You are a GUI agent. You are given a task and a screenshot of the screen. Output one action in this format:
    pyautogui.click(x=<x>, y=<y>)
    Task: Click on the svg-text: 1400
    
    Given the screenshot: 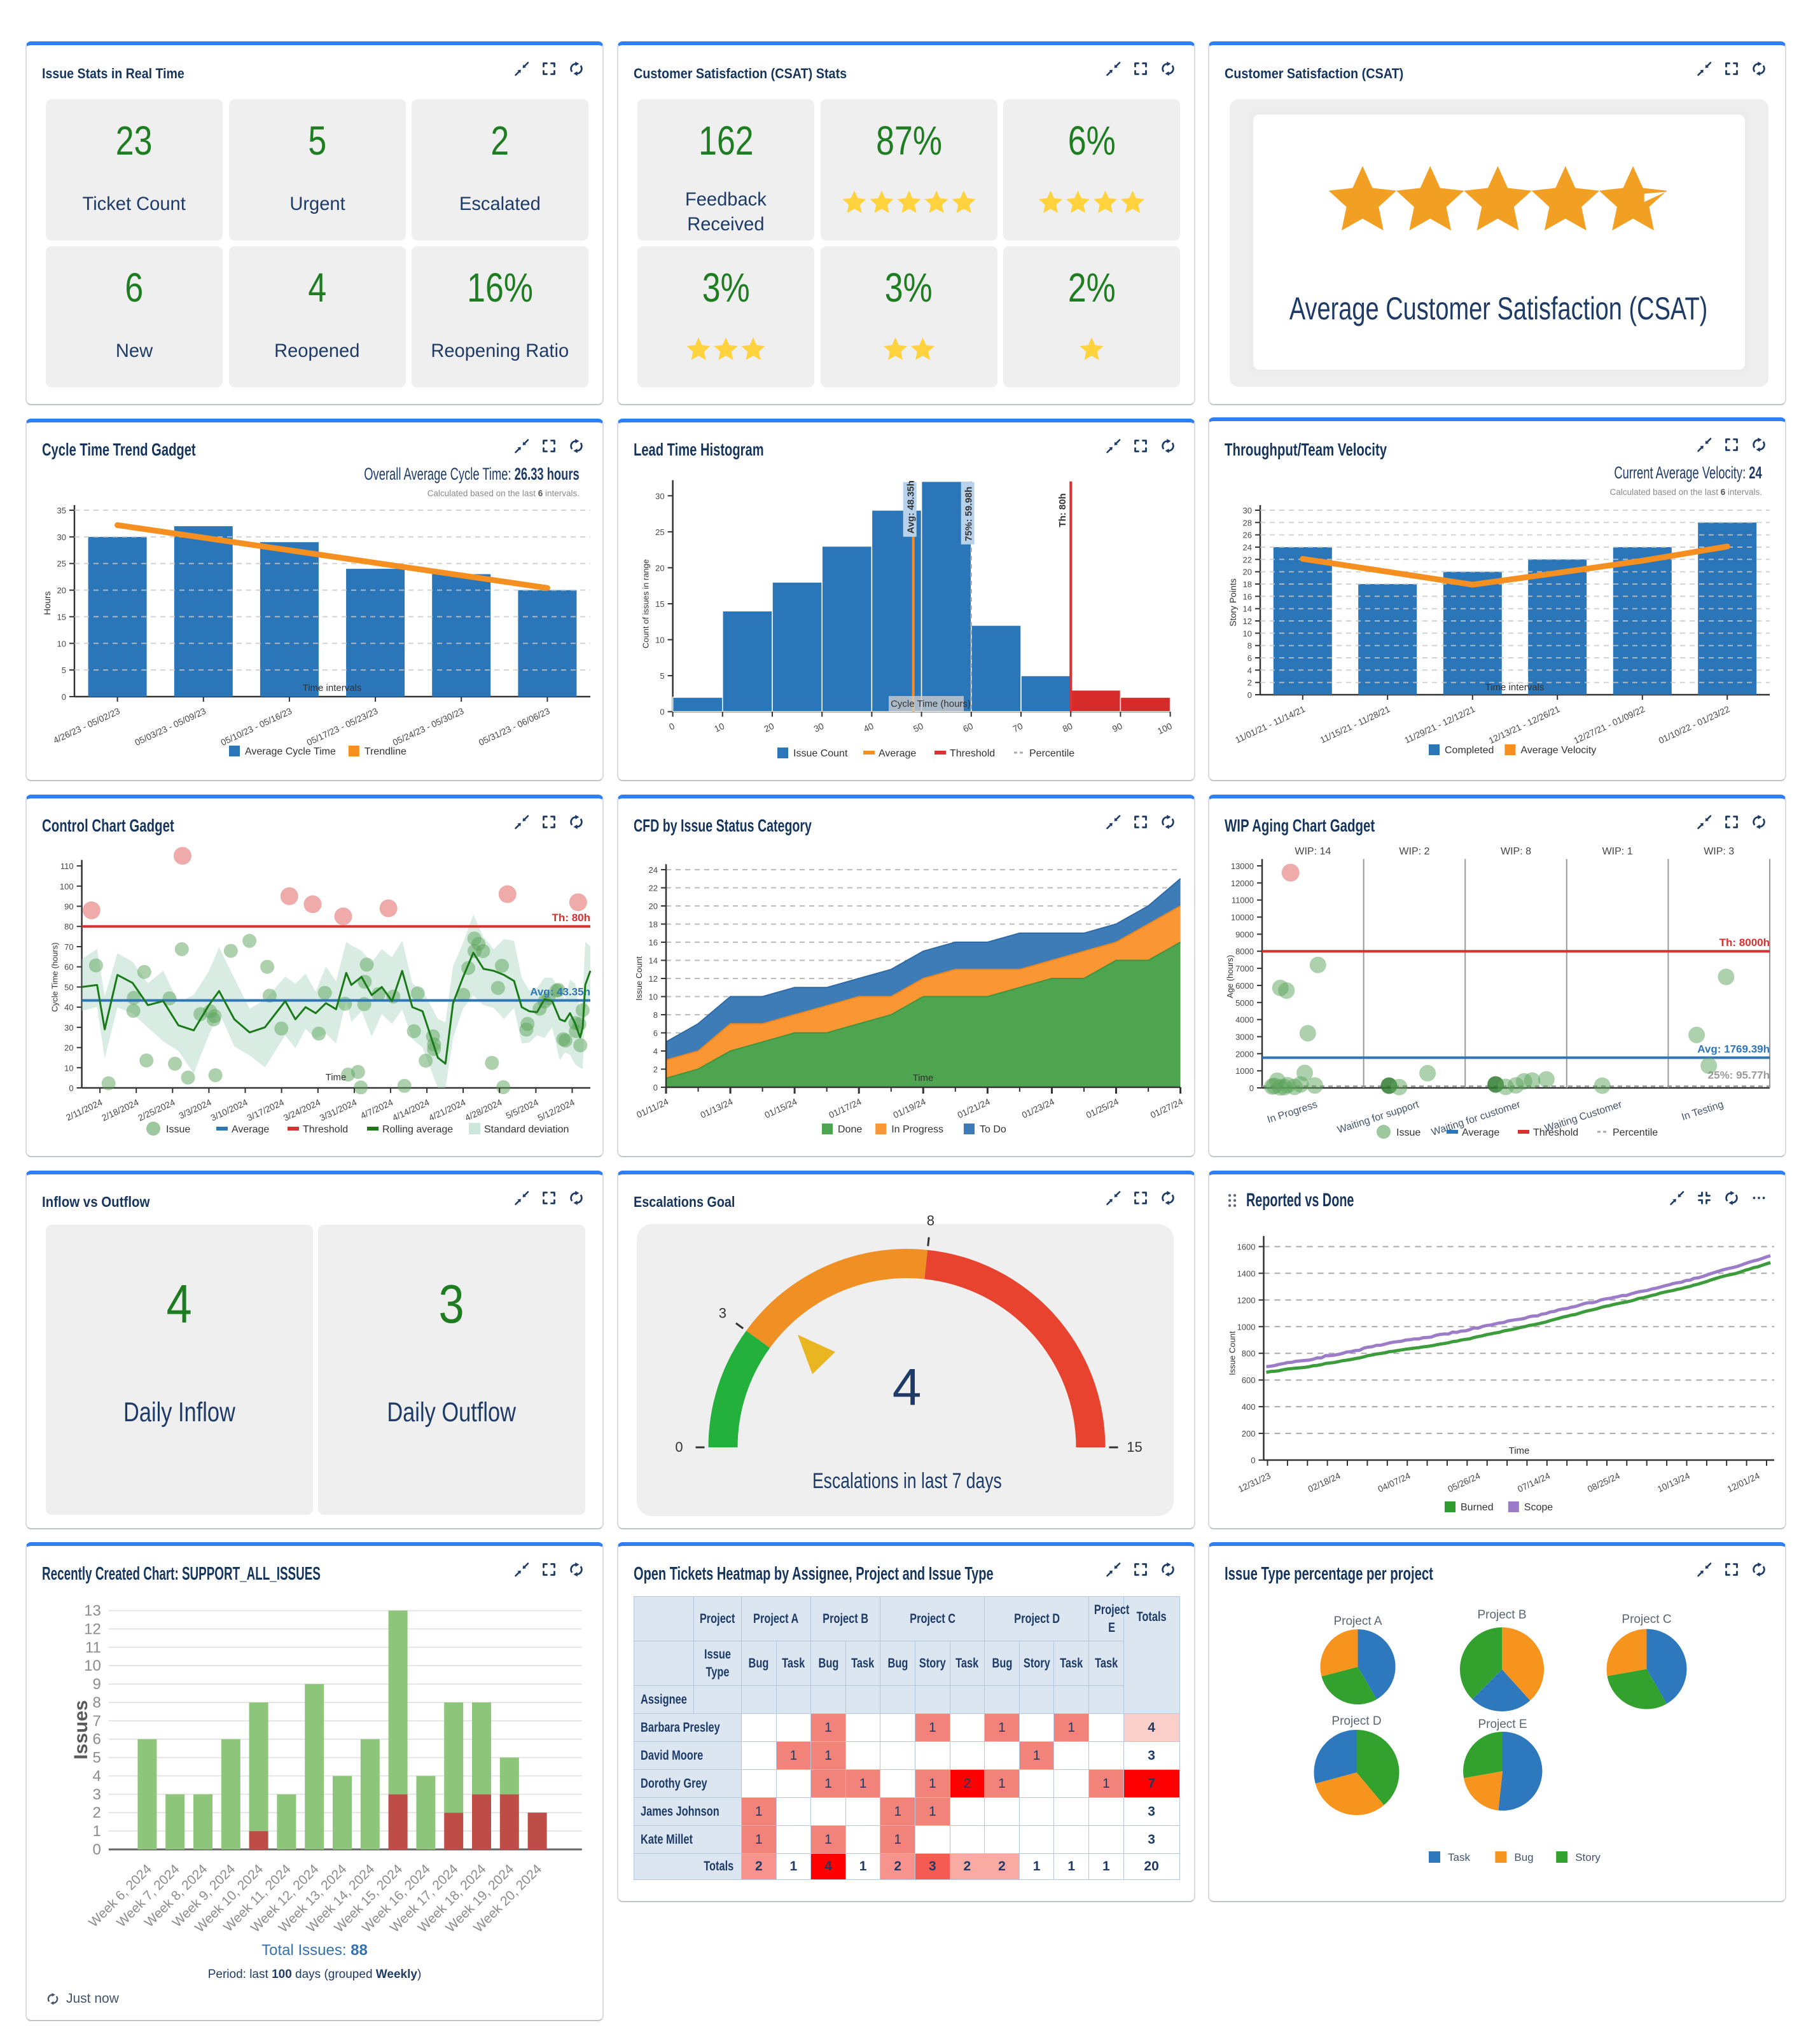 What is the action you would take?
    pyautogui.click(x=1246, y=1273)
    